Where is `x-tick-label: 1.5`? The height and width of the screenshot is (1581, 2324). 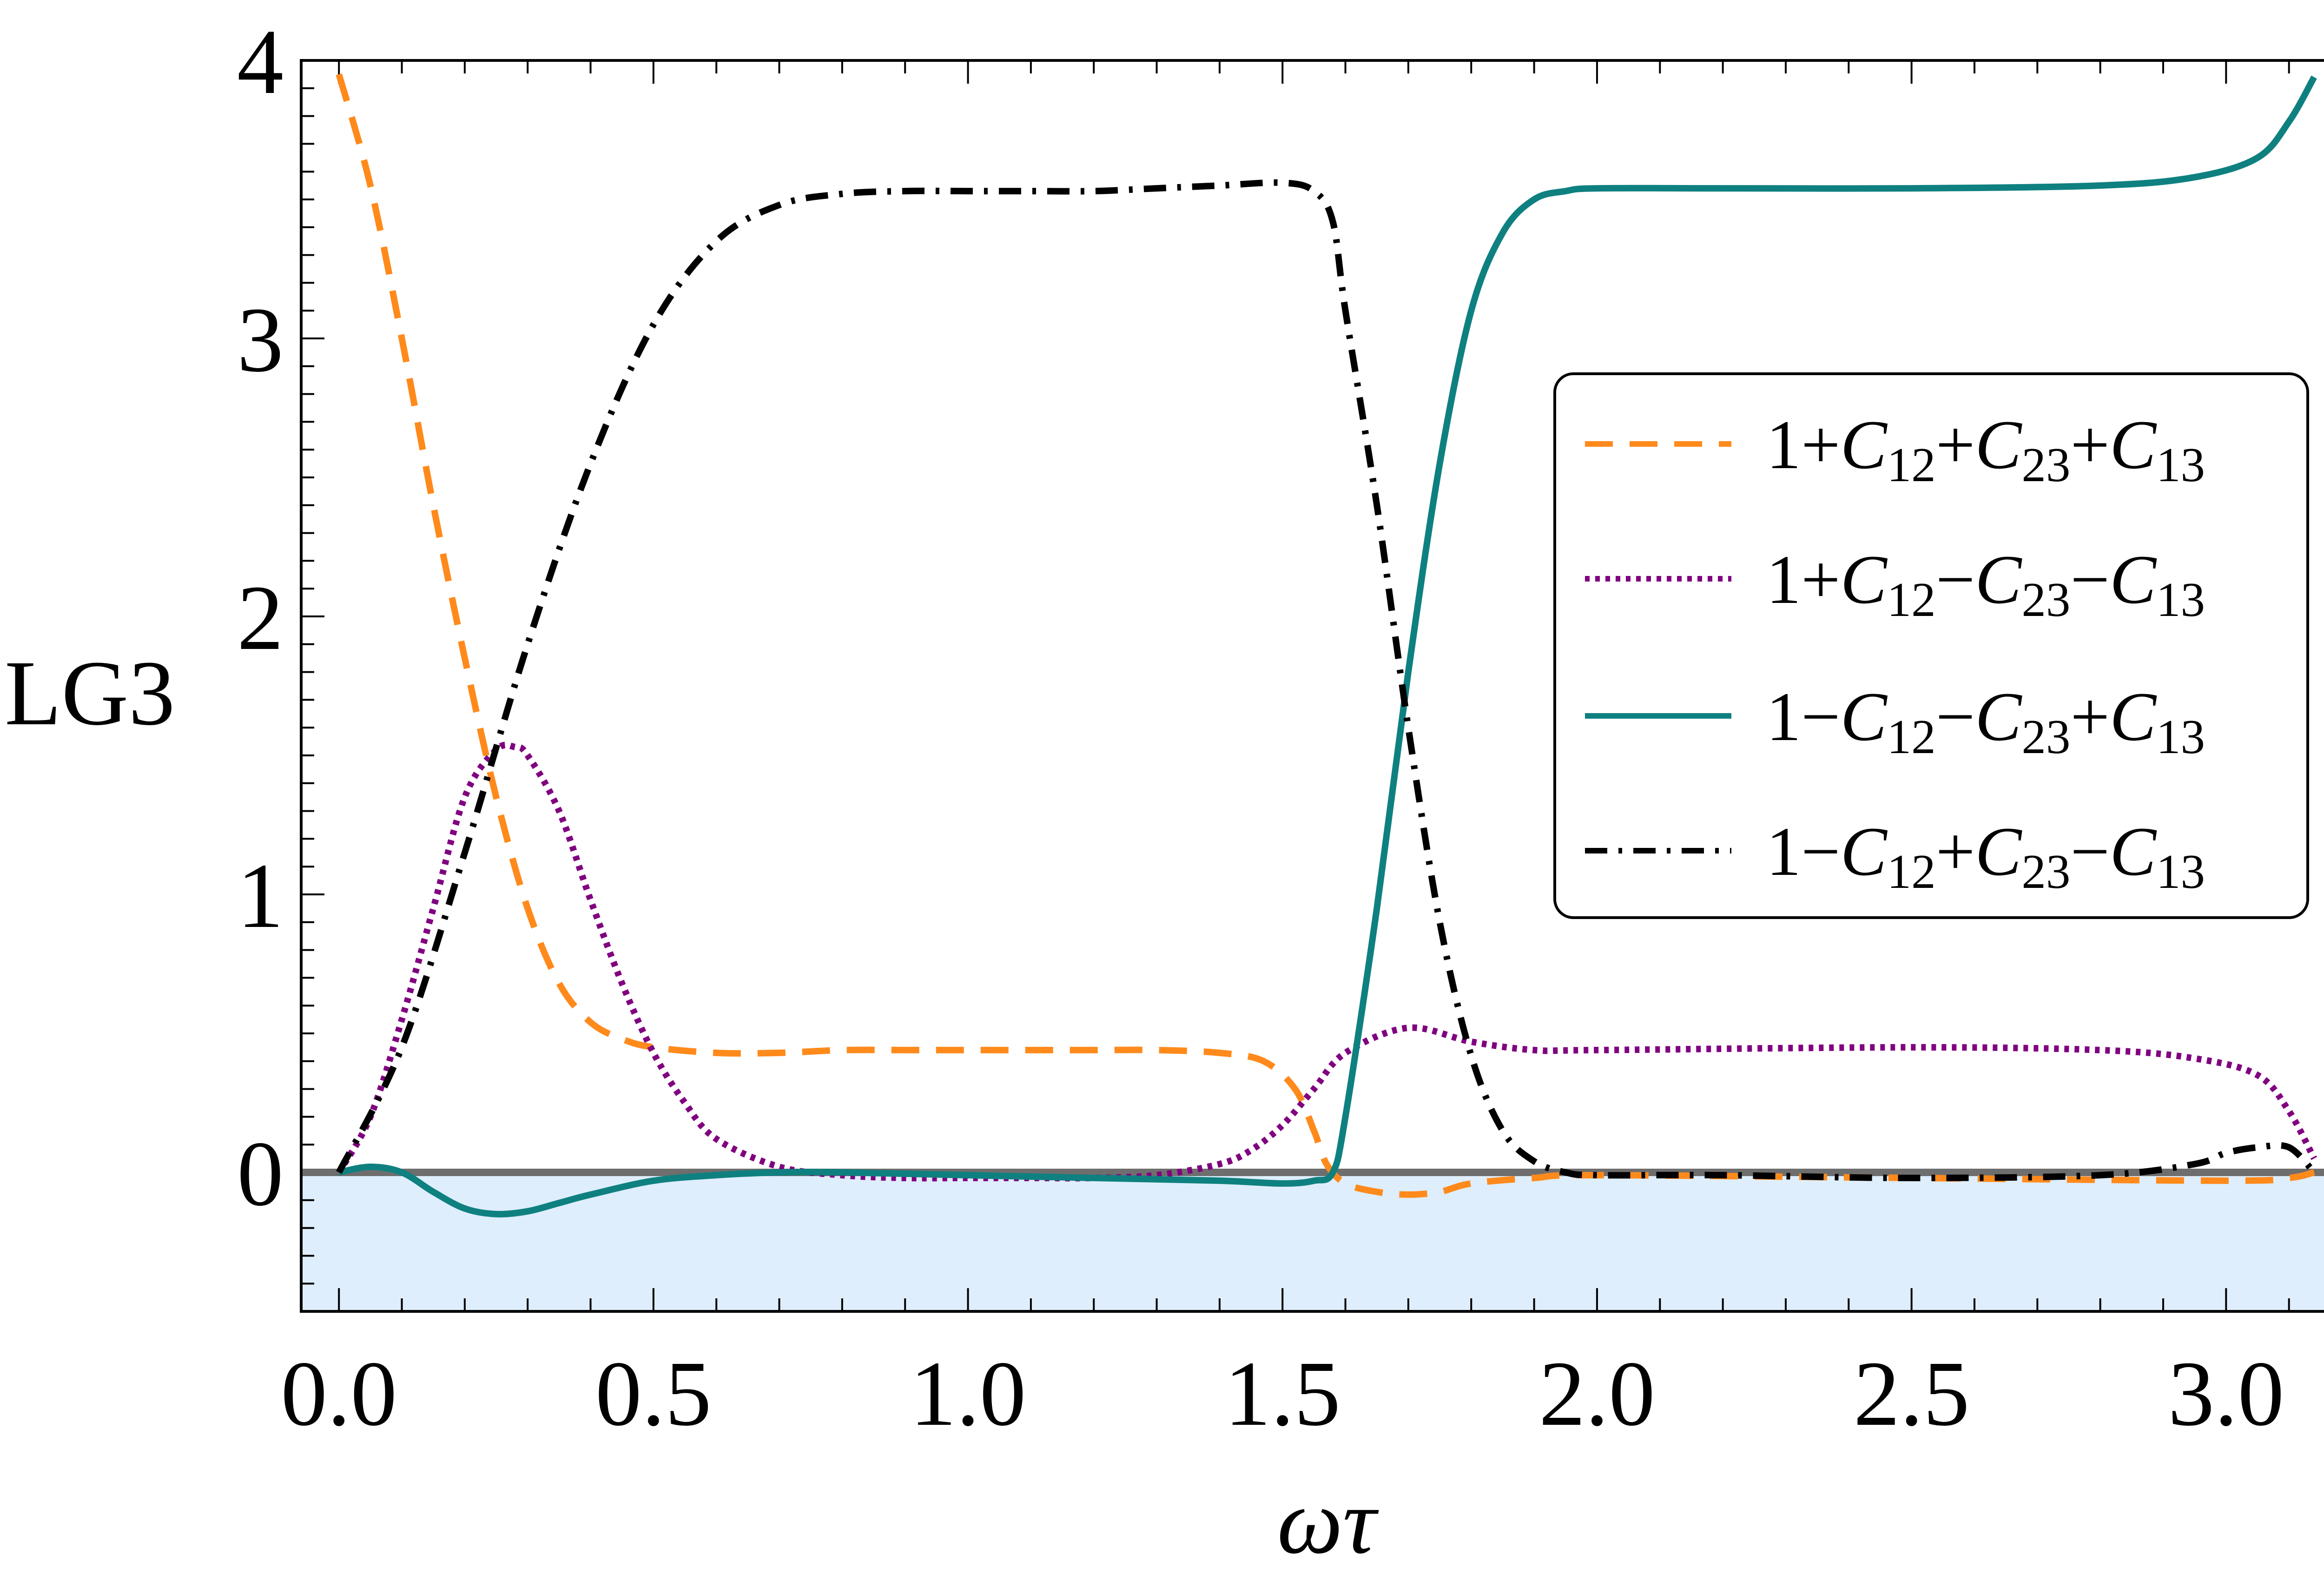
x-tick-label: 1.5 is located at coordinates (1282, 1394).